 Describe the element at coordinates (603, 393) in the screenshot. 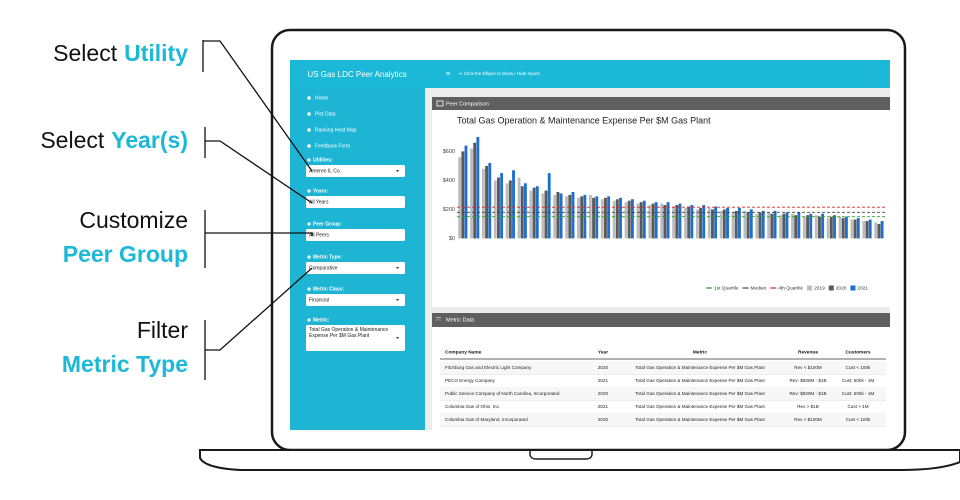

I see `table-cell: 2020` at that location.